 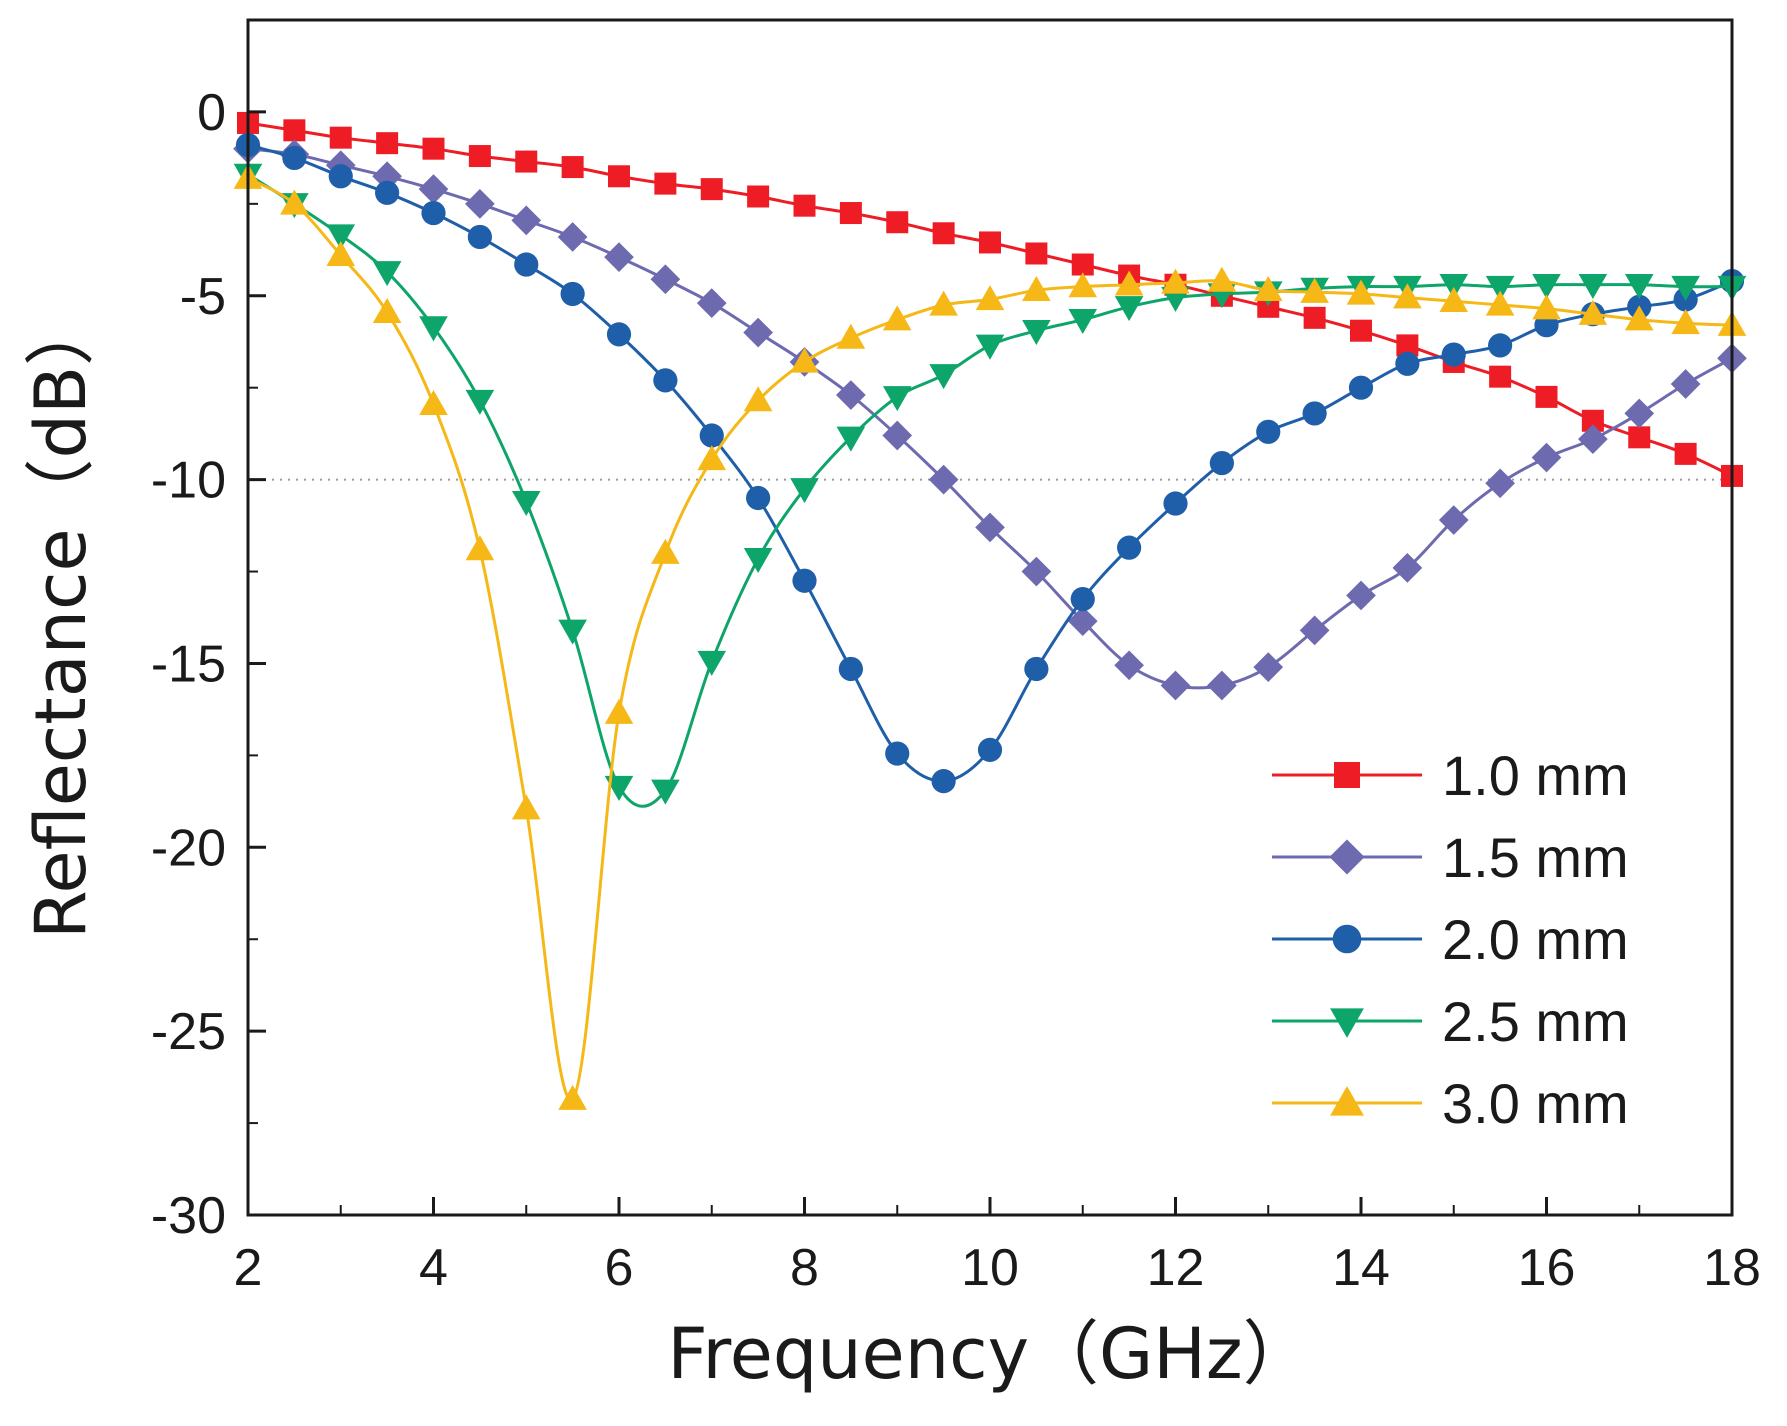 What do you see at coordinates (619, 1268) in the screenshot?
I see `x-tick-label: 6` at bounding box center [619, 1268].